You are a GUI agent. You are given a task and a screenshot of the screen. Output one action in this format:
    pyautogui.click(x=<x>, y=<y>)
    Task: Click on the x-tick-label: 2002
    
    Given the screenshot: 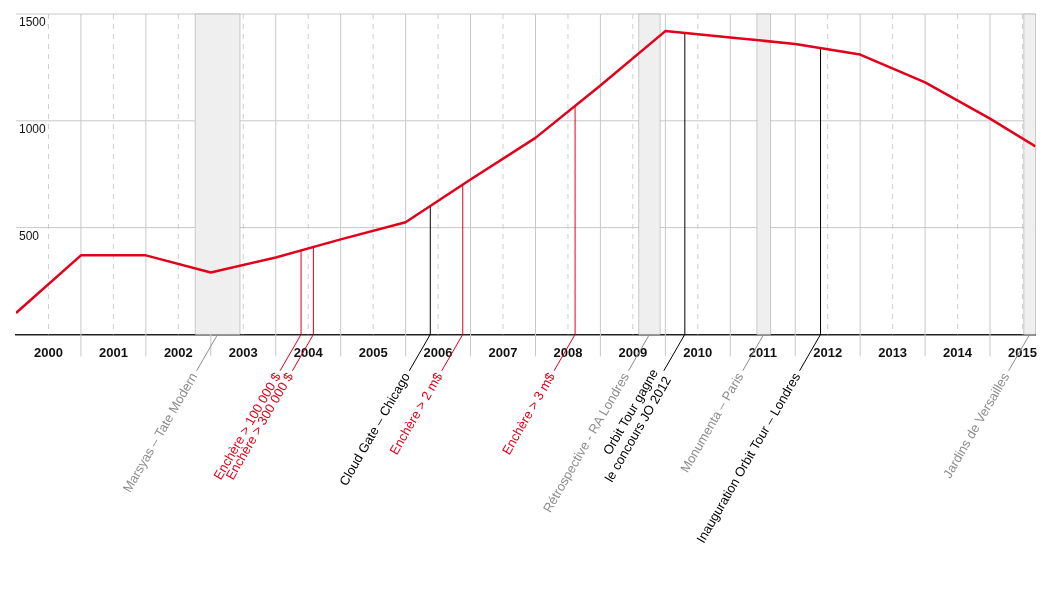 What is the action you would take?
    pyautogui.click(x=178, y=352)
    